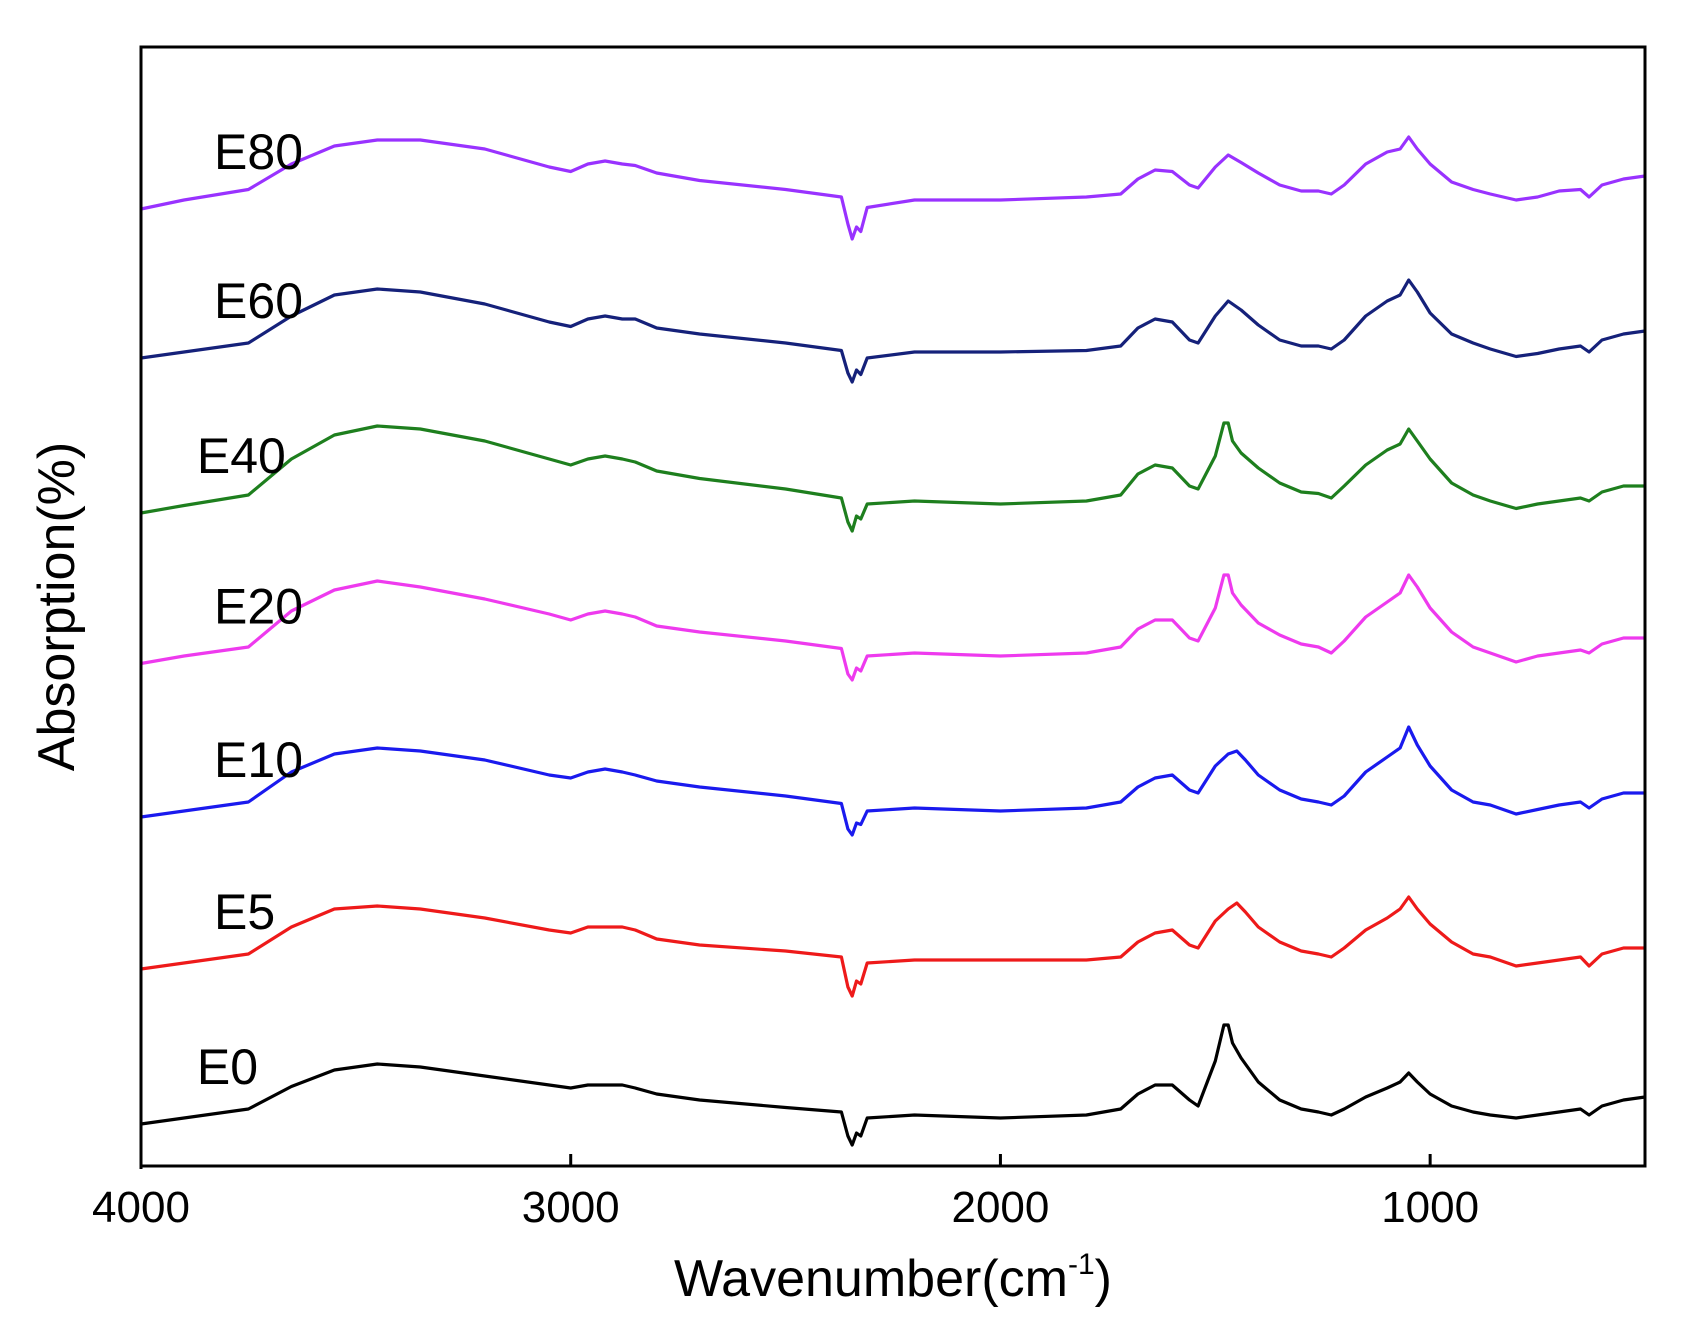 The width and height of the screenshot is (1700, 1332). I want to click on x-tick-label-4000: 4000, so click(141, 1207).